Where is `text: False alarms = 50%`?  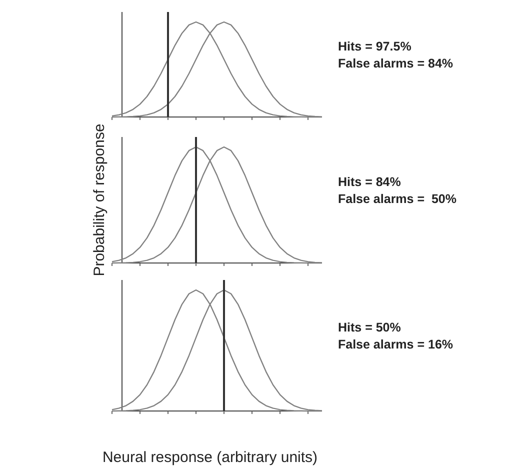 text: False alarms = 50% is located at coordinates (397, 199).